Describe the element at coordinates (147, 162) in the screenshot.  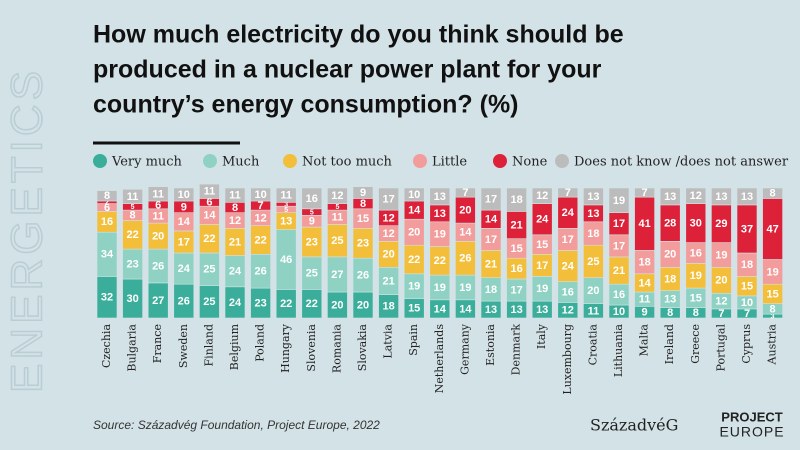
I see `legend-label: Very much` at that location.